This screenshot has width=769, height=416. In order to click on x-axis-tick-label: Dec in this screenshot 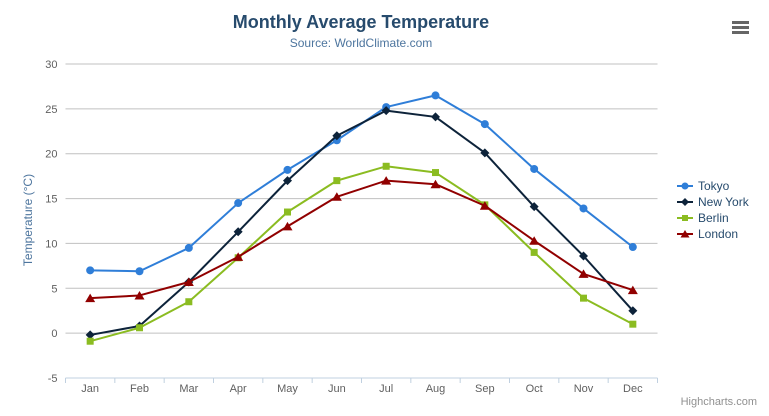, I will do `click(633, 389)`.